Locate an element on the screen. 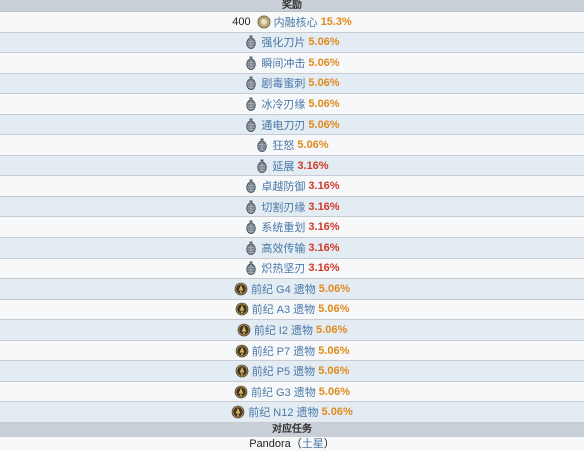 The height and width of the screenshot is (455, 584). reward-name-link: 冰冷刃缘 is located at coordinates (283, 104).